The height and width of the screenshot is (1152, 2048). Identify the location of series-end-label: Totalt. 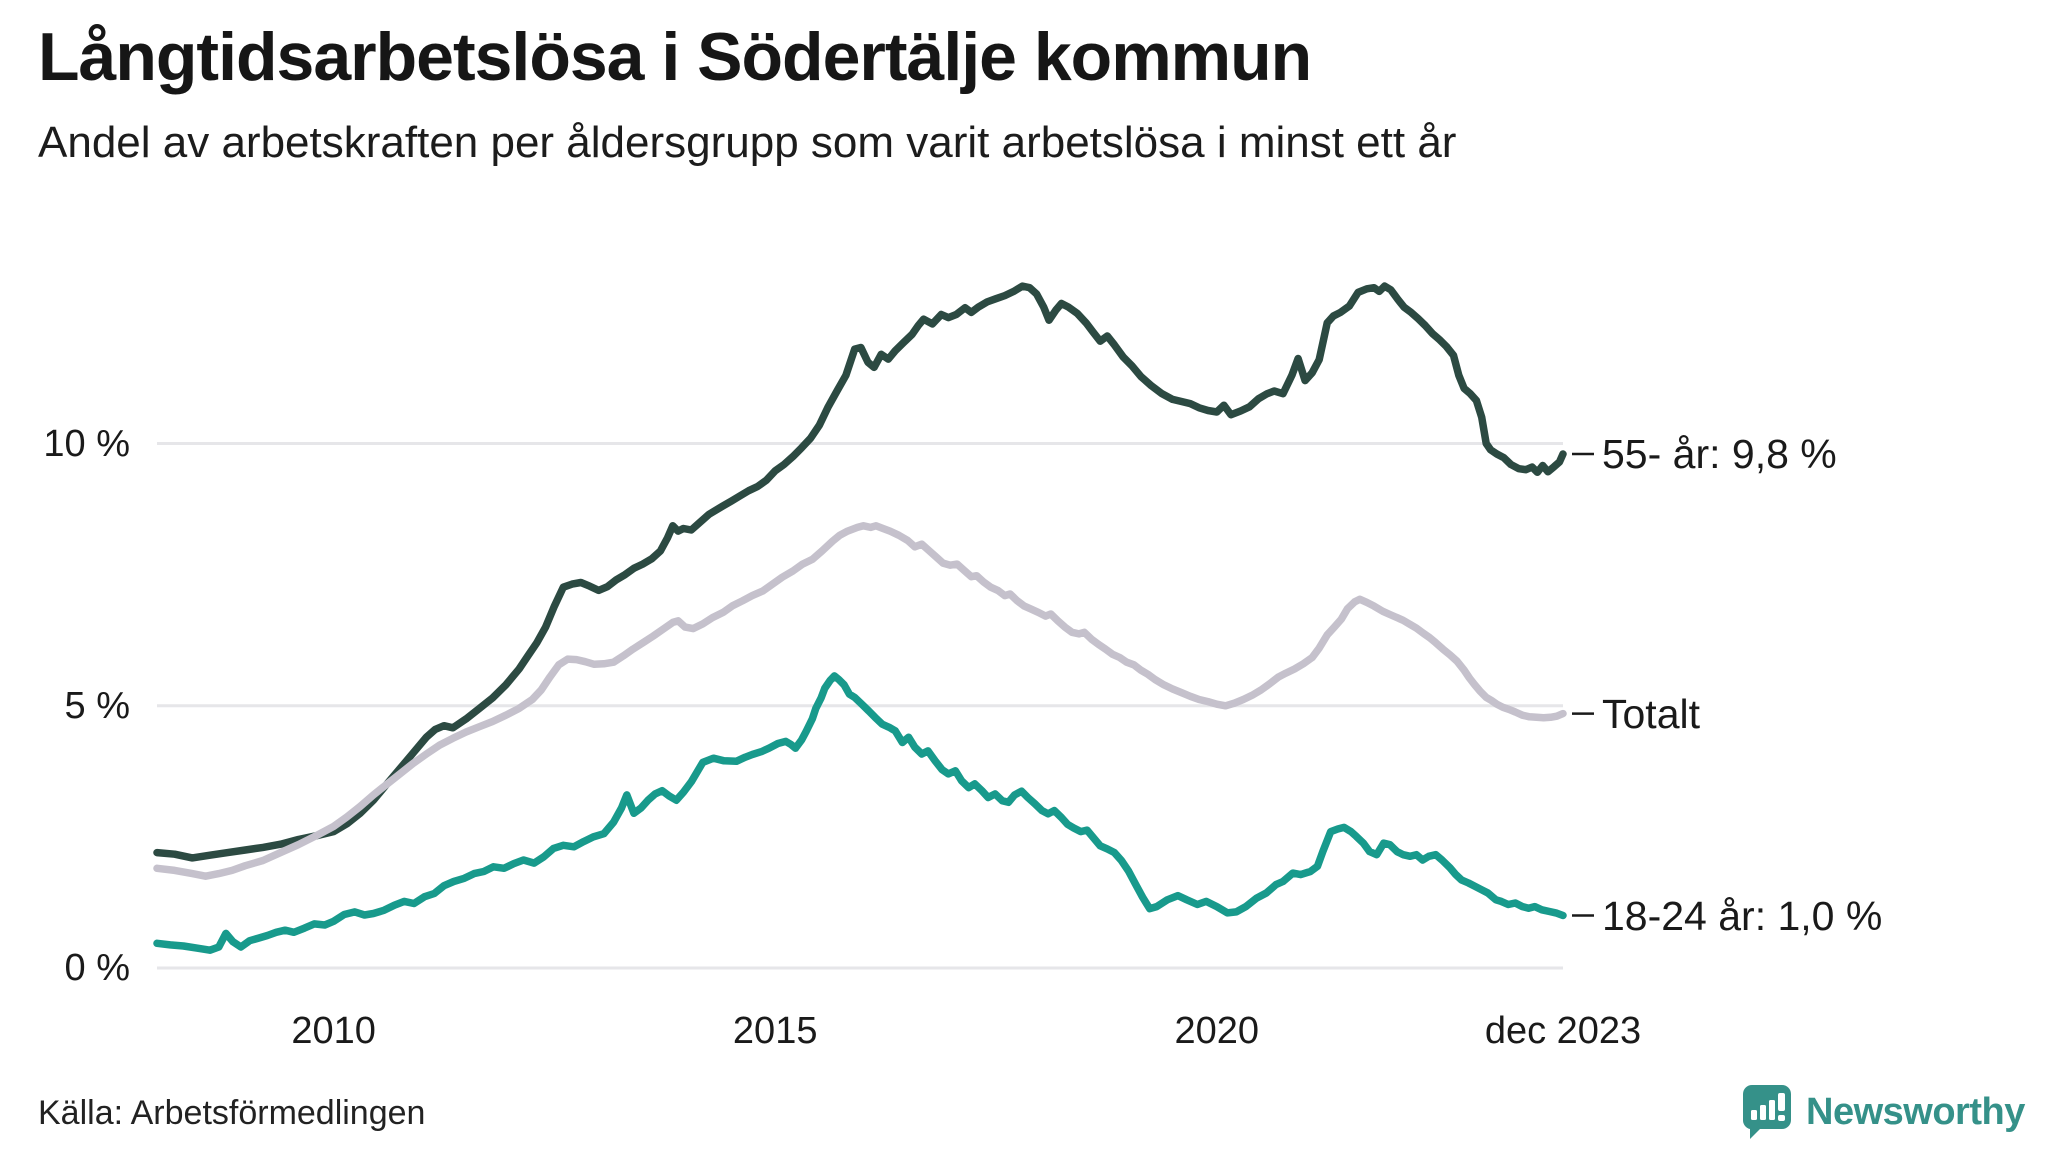
(1651, 713).